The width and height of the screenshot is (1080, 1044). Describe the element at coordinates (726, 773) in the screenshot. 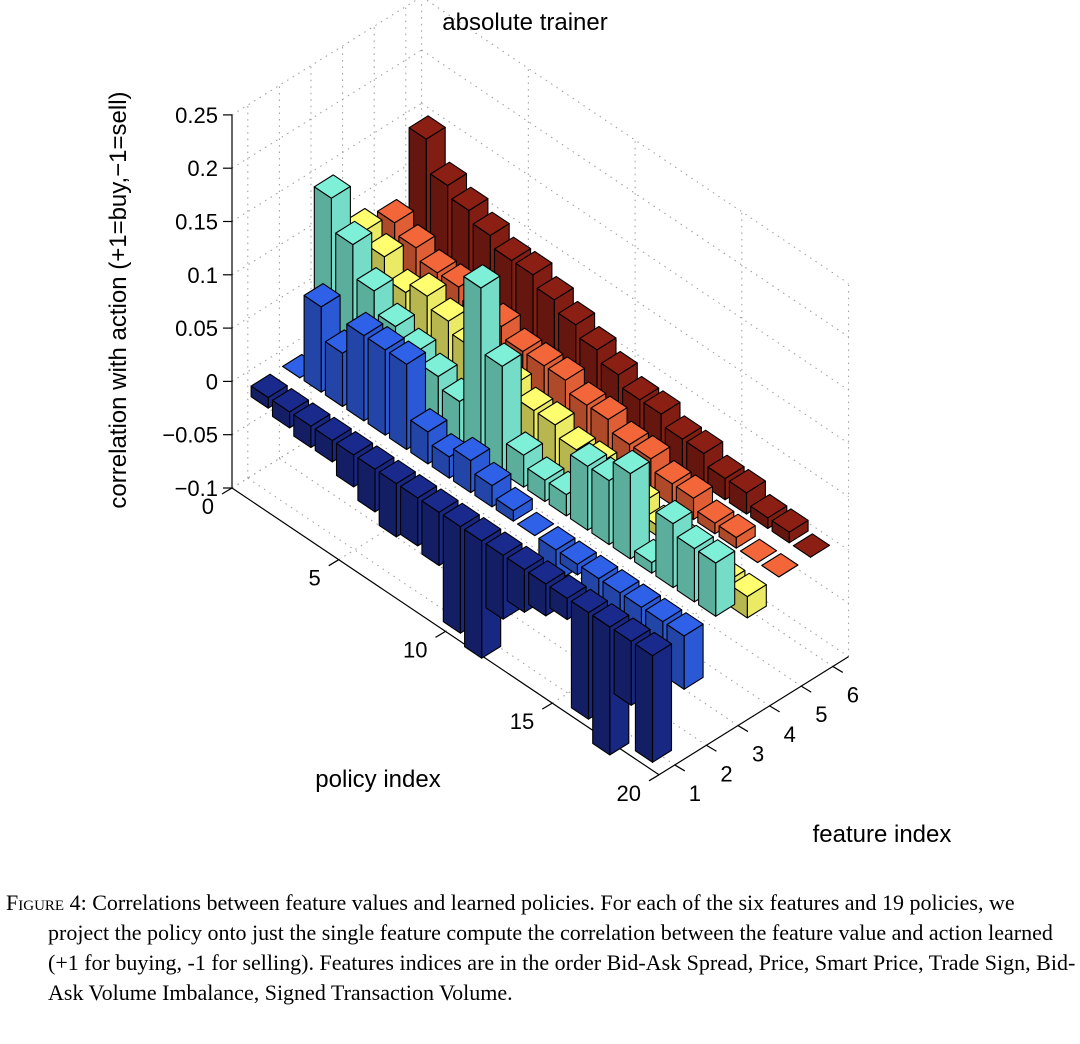

I see `y-tick-label: 2` at that location.